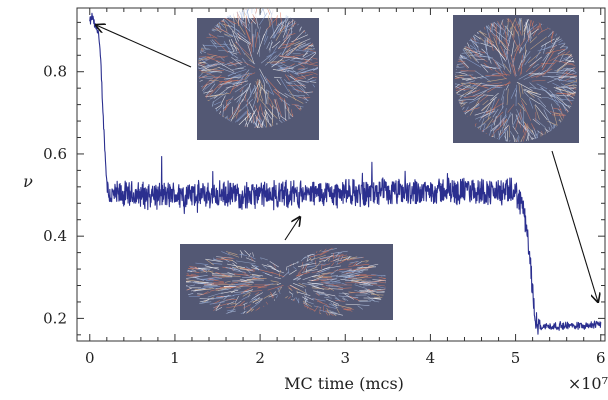  What do you see at coordinates (431, 358) in the screenshot?
I see `x-tick-label: 4` at bounding box center [431, 358].